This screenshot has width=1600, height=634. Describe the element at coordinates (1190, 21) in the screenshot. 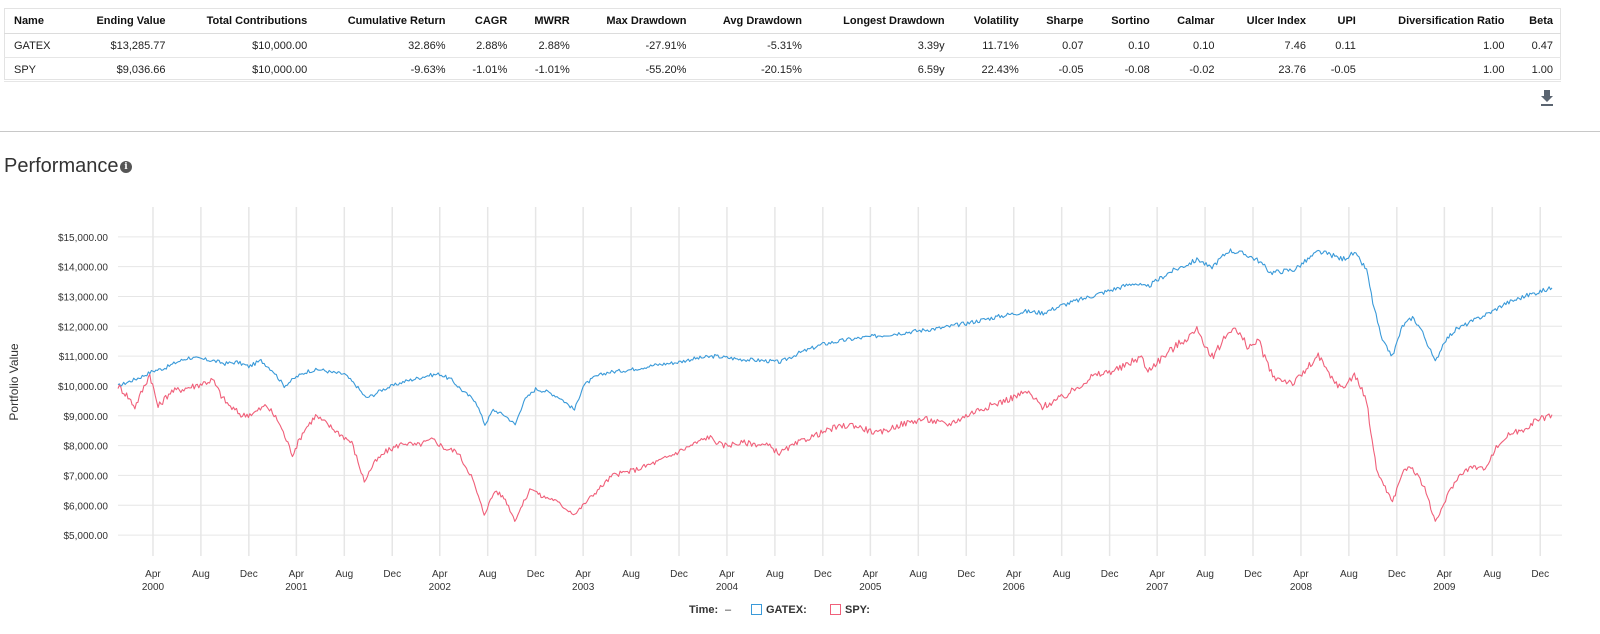

I see `column-header: Calmar` at that location.